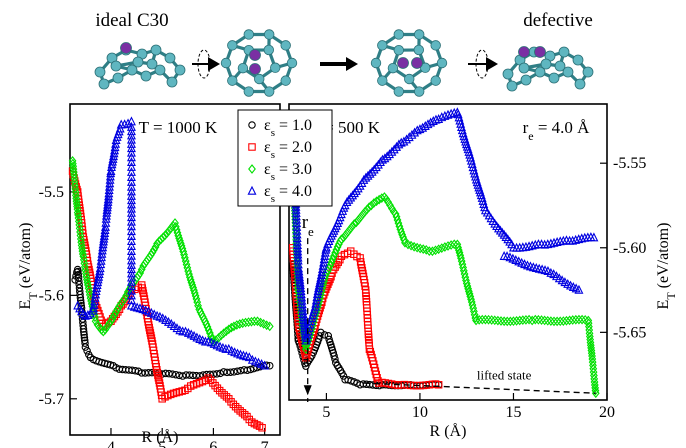 Image resolution: width=686 pixels, height=448 pixels. I want to click on rotation-indicator, so click(482, 64).